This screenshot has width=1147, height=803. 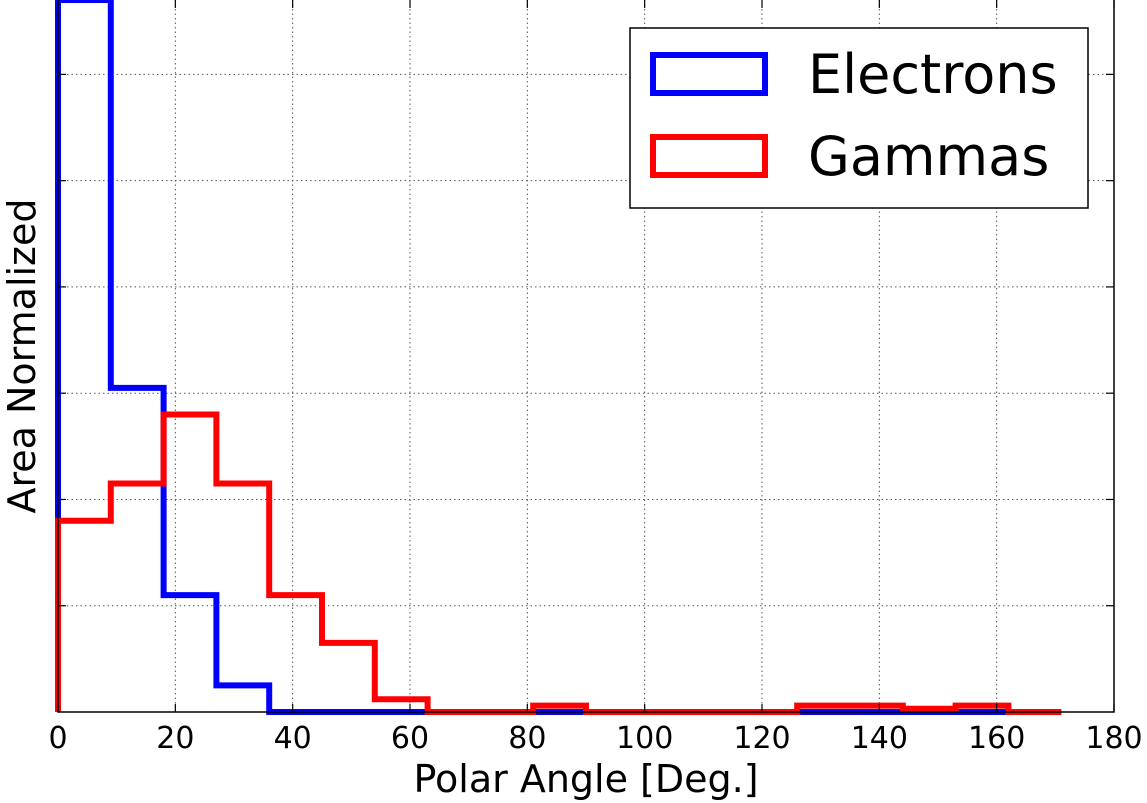 What do you see at coordinates (595, 738) in the screenshot?
I see `tick-labels: 0 20 40 60 80 100 120 140 160 180` at bounding box center [595, 738].